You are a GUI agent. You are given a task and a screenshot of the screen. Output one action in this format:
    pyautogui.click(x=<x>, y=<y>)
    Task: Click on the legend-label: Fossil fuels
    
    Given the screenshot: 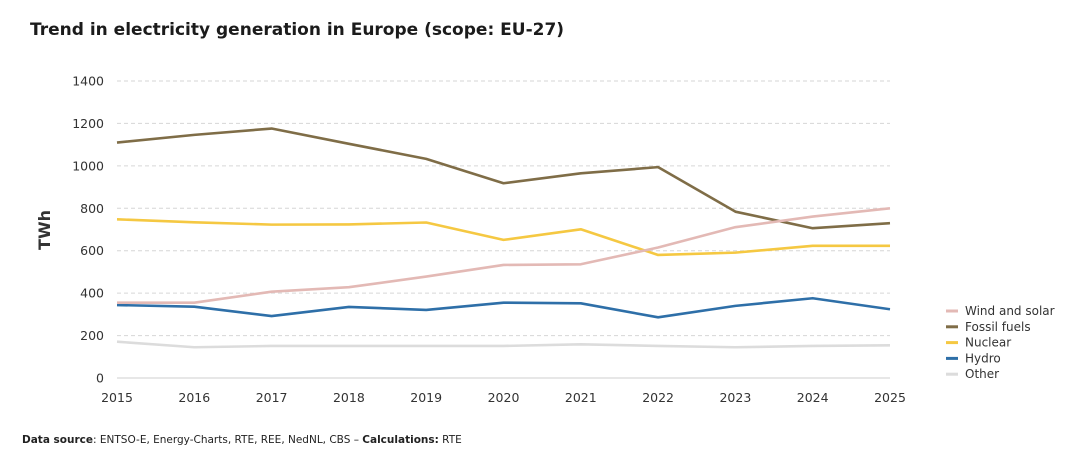 What is the action you would take?
    pyautogui.click(x=998, y=327)
    